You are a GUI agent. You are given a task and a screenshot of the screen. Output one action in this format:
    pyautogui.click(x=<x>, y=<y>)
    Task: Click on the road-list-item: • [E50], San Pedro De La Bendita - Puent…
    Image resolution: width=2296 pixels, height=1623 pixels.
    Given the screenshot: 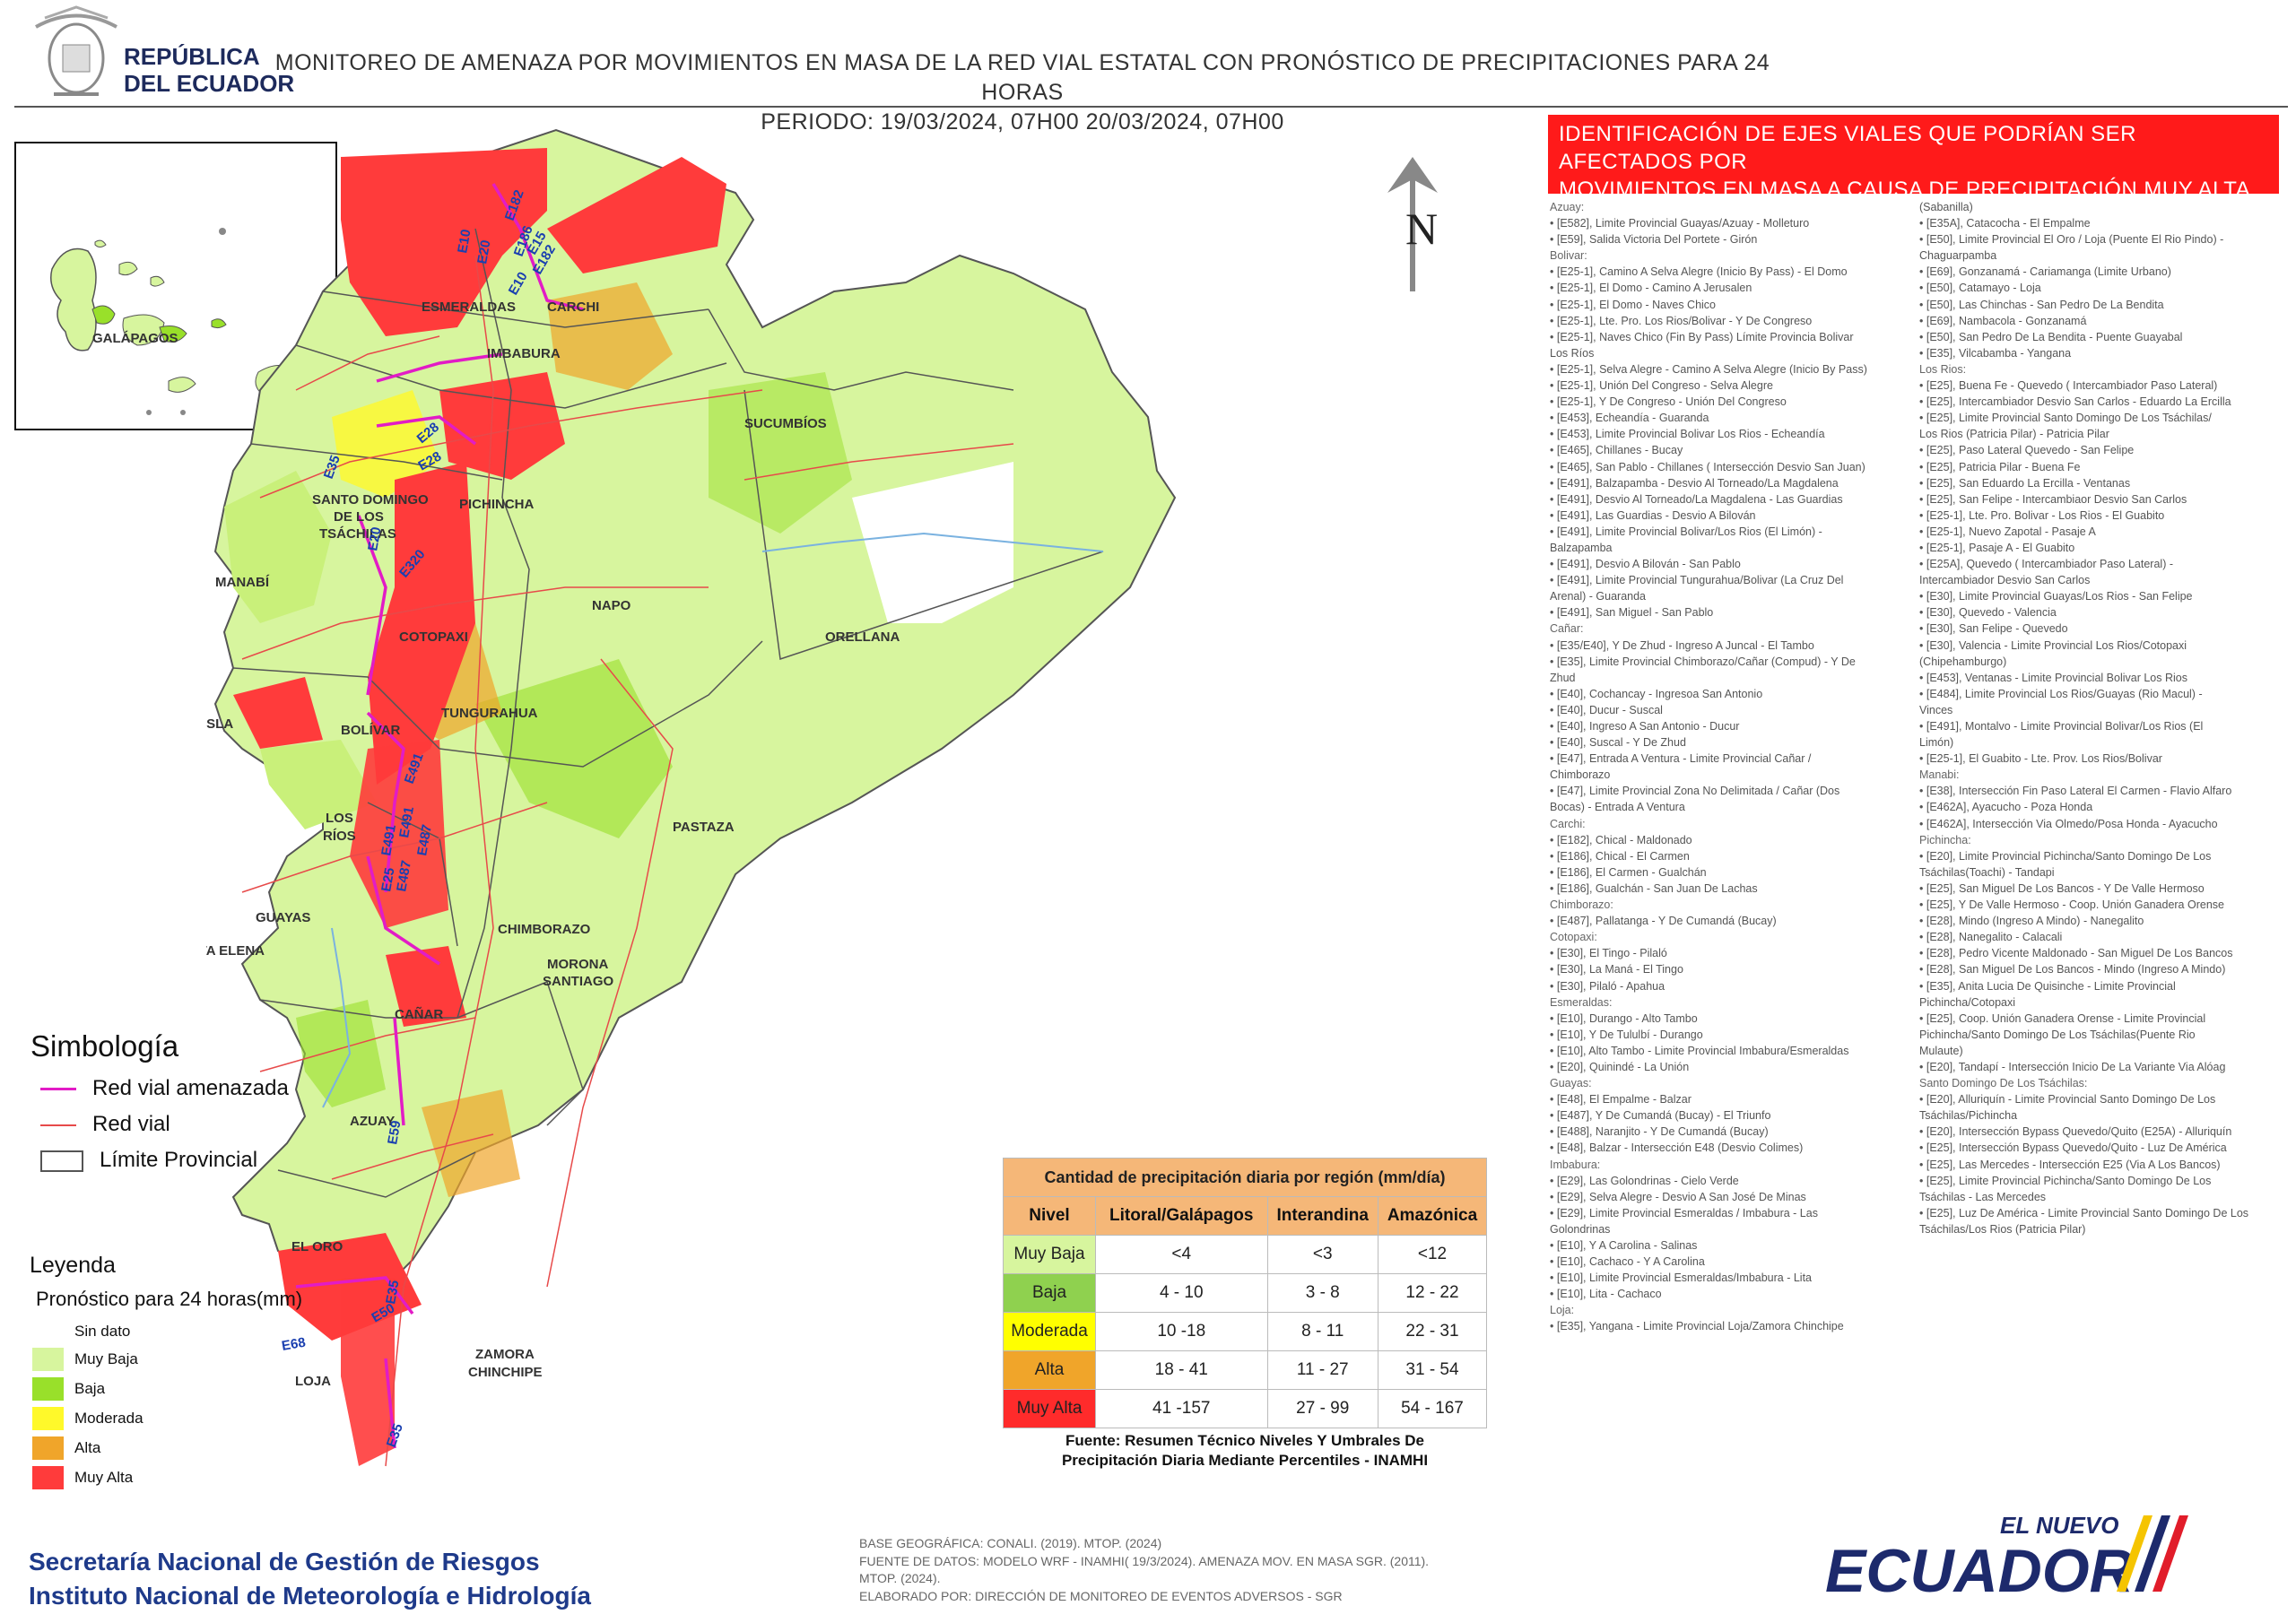 What is the action you would take?
    pyautogui.click(x=2051, y=336)
    